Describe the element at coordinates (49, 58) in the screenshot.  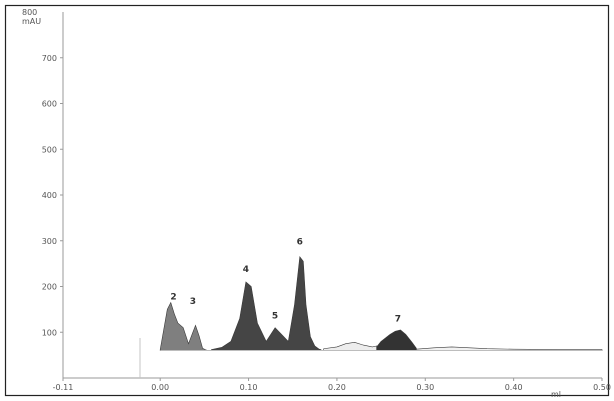
I see `y-tick-label-700: 700` at that location.